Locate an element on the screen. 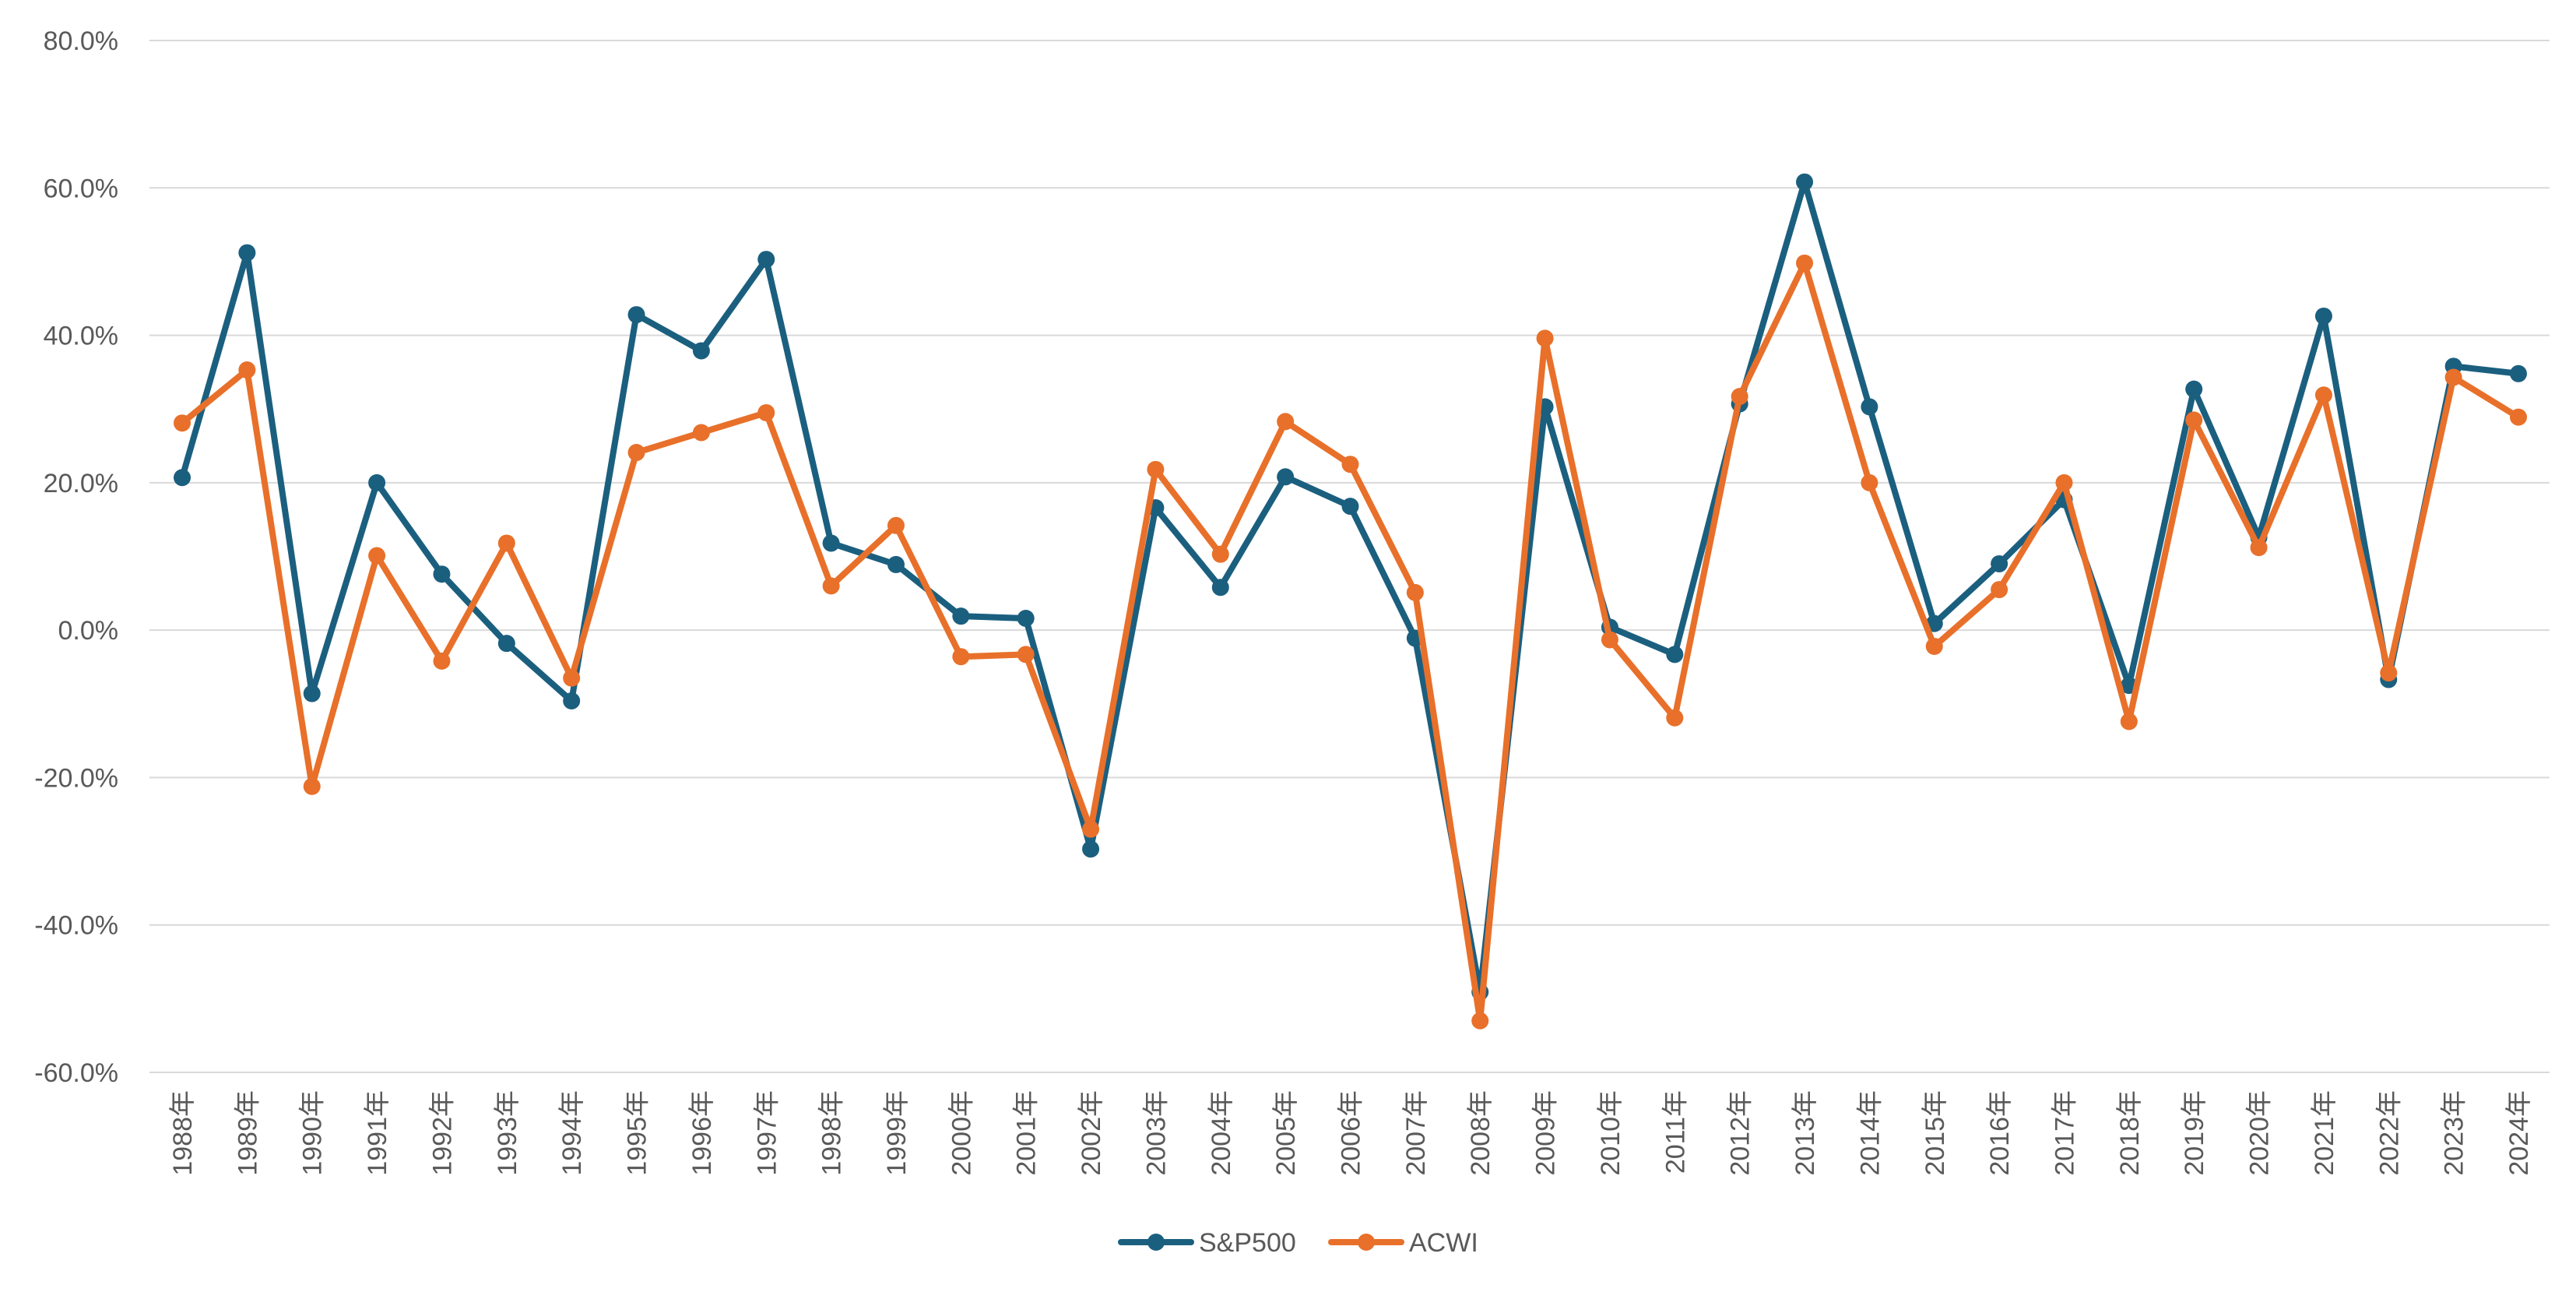  y-tick-label: 40.0% is located at coordinates (81, 336).